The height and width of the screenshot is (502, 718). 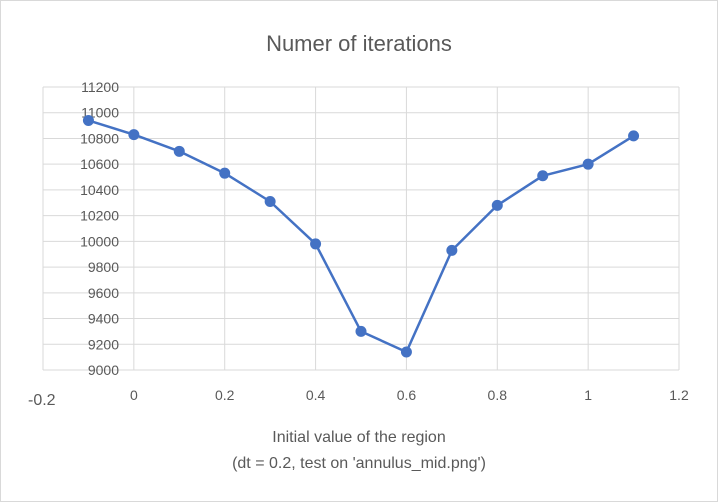 What do you see at coordinates (103, 370) in the screenshot?
I see `y-tick-label: 9000` at bounding box center [103, 370].